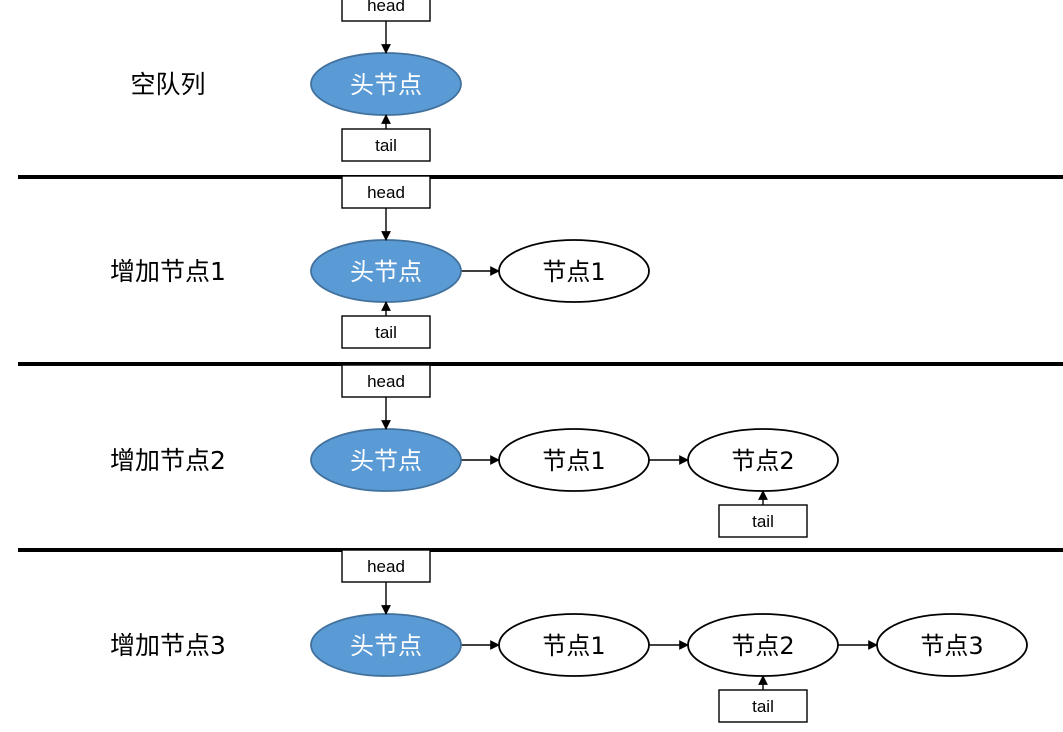  I want to click on queue-node: 节点3, so click(952, 645).